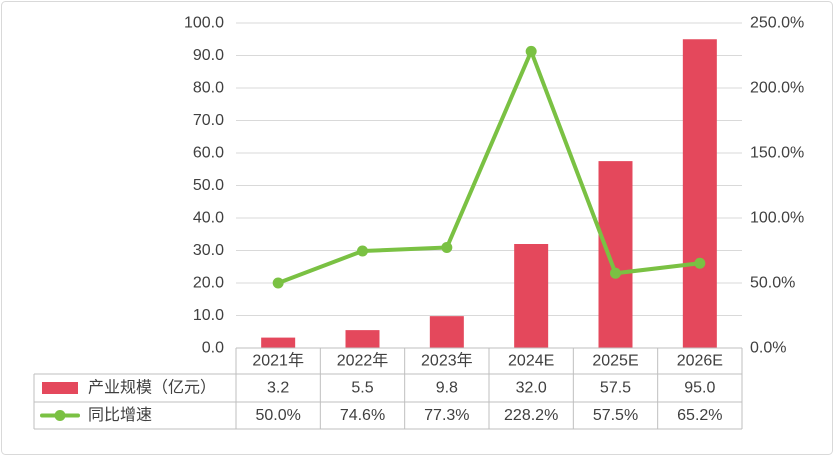  What do you see at coordinates (208, 283) in the screenshot?
I see `y-left-tick-label: 20.0` at bounding box center [208, 283].